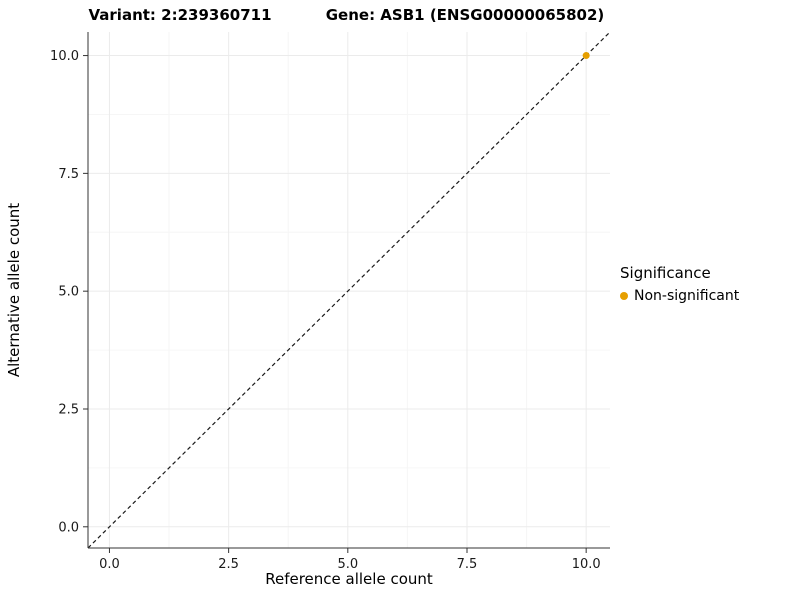  Describe the element at coordinates (624, 296) in the screenshot. I see `legend-dot-icon` at that location.